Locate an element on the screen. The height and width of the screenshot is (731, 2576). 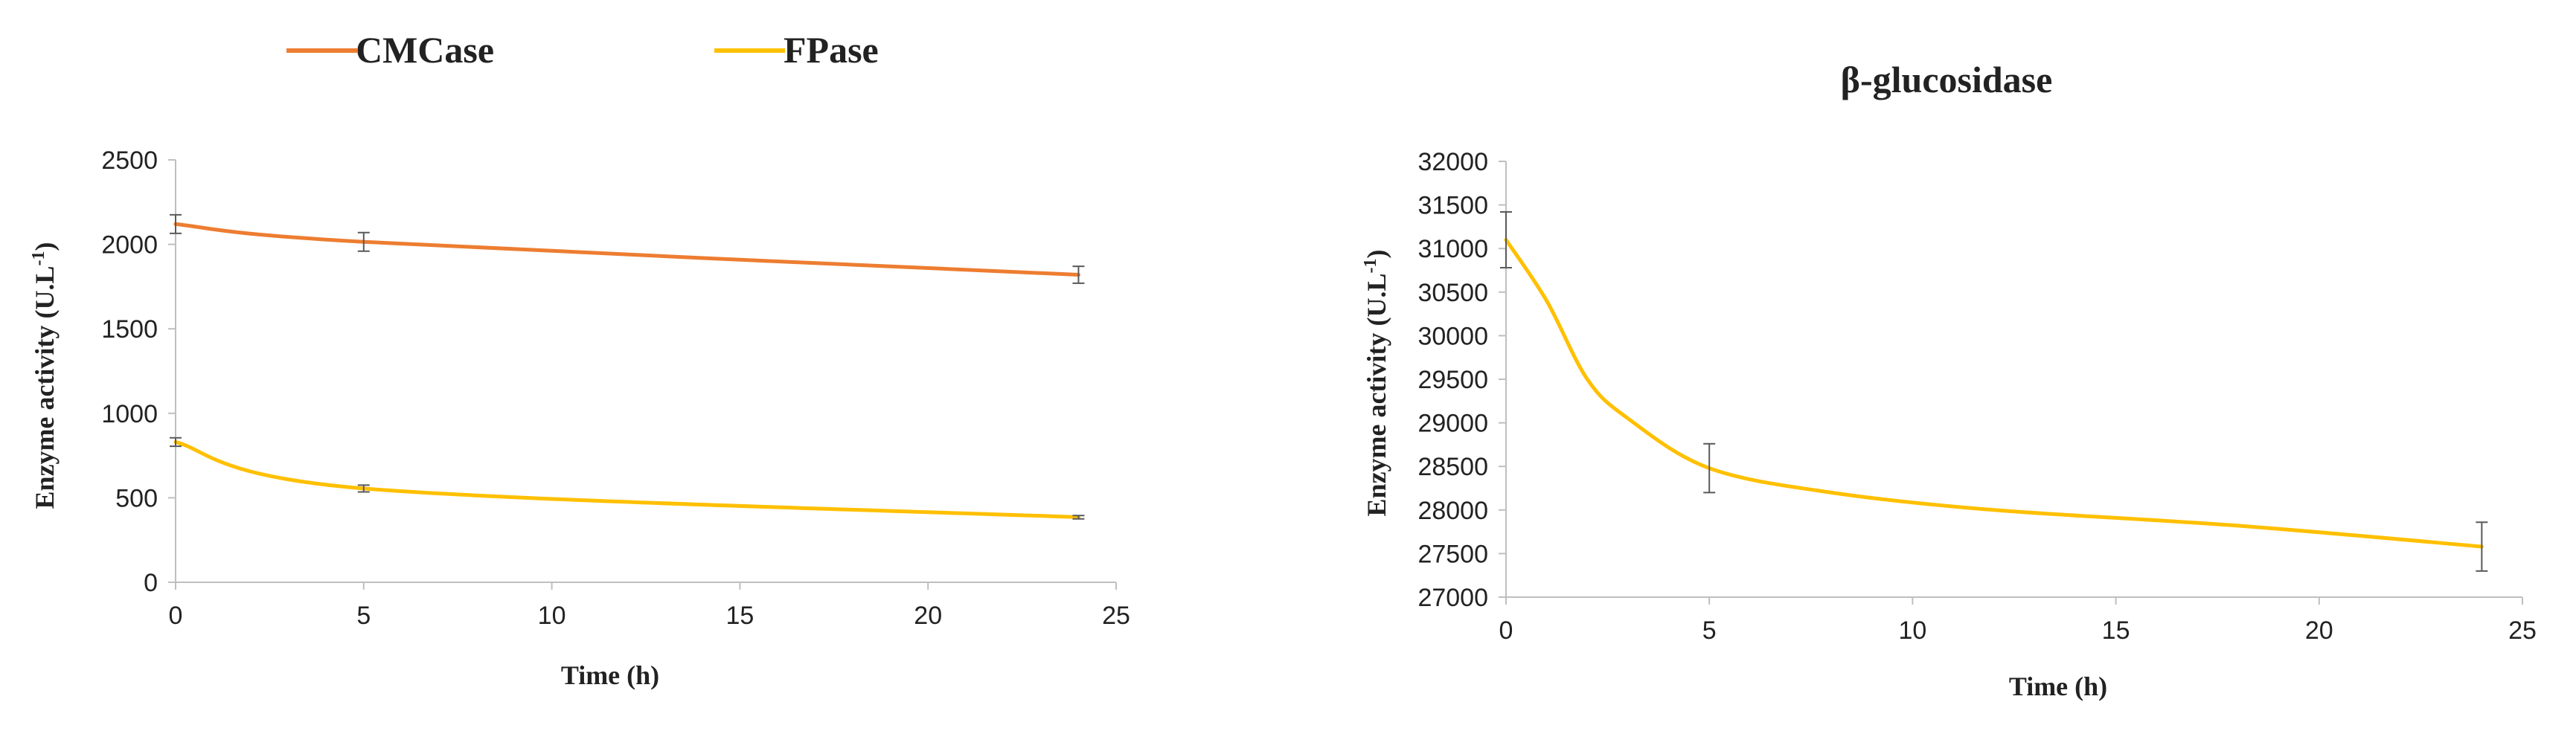
y-tick-label: 2500 is located at coordinates (129, 160).